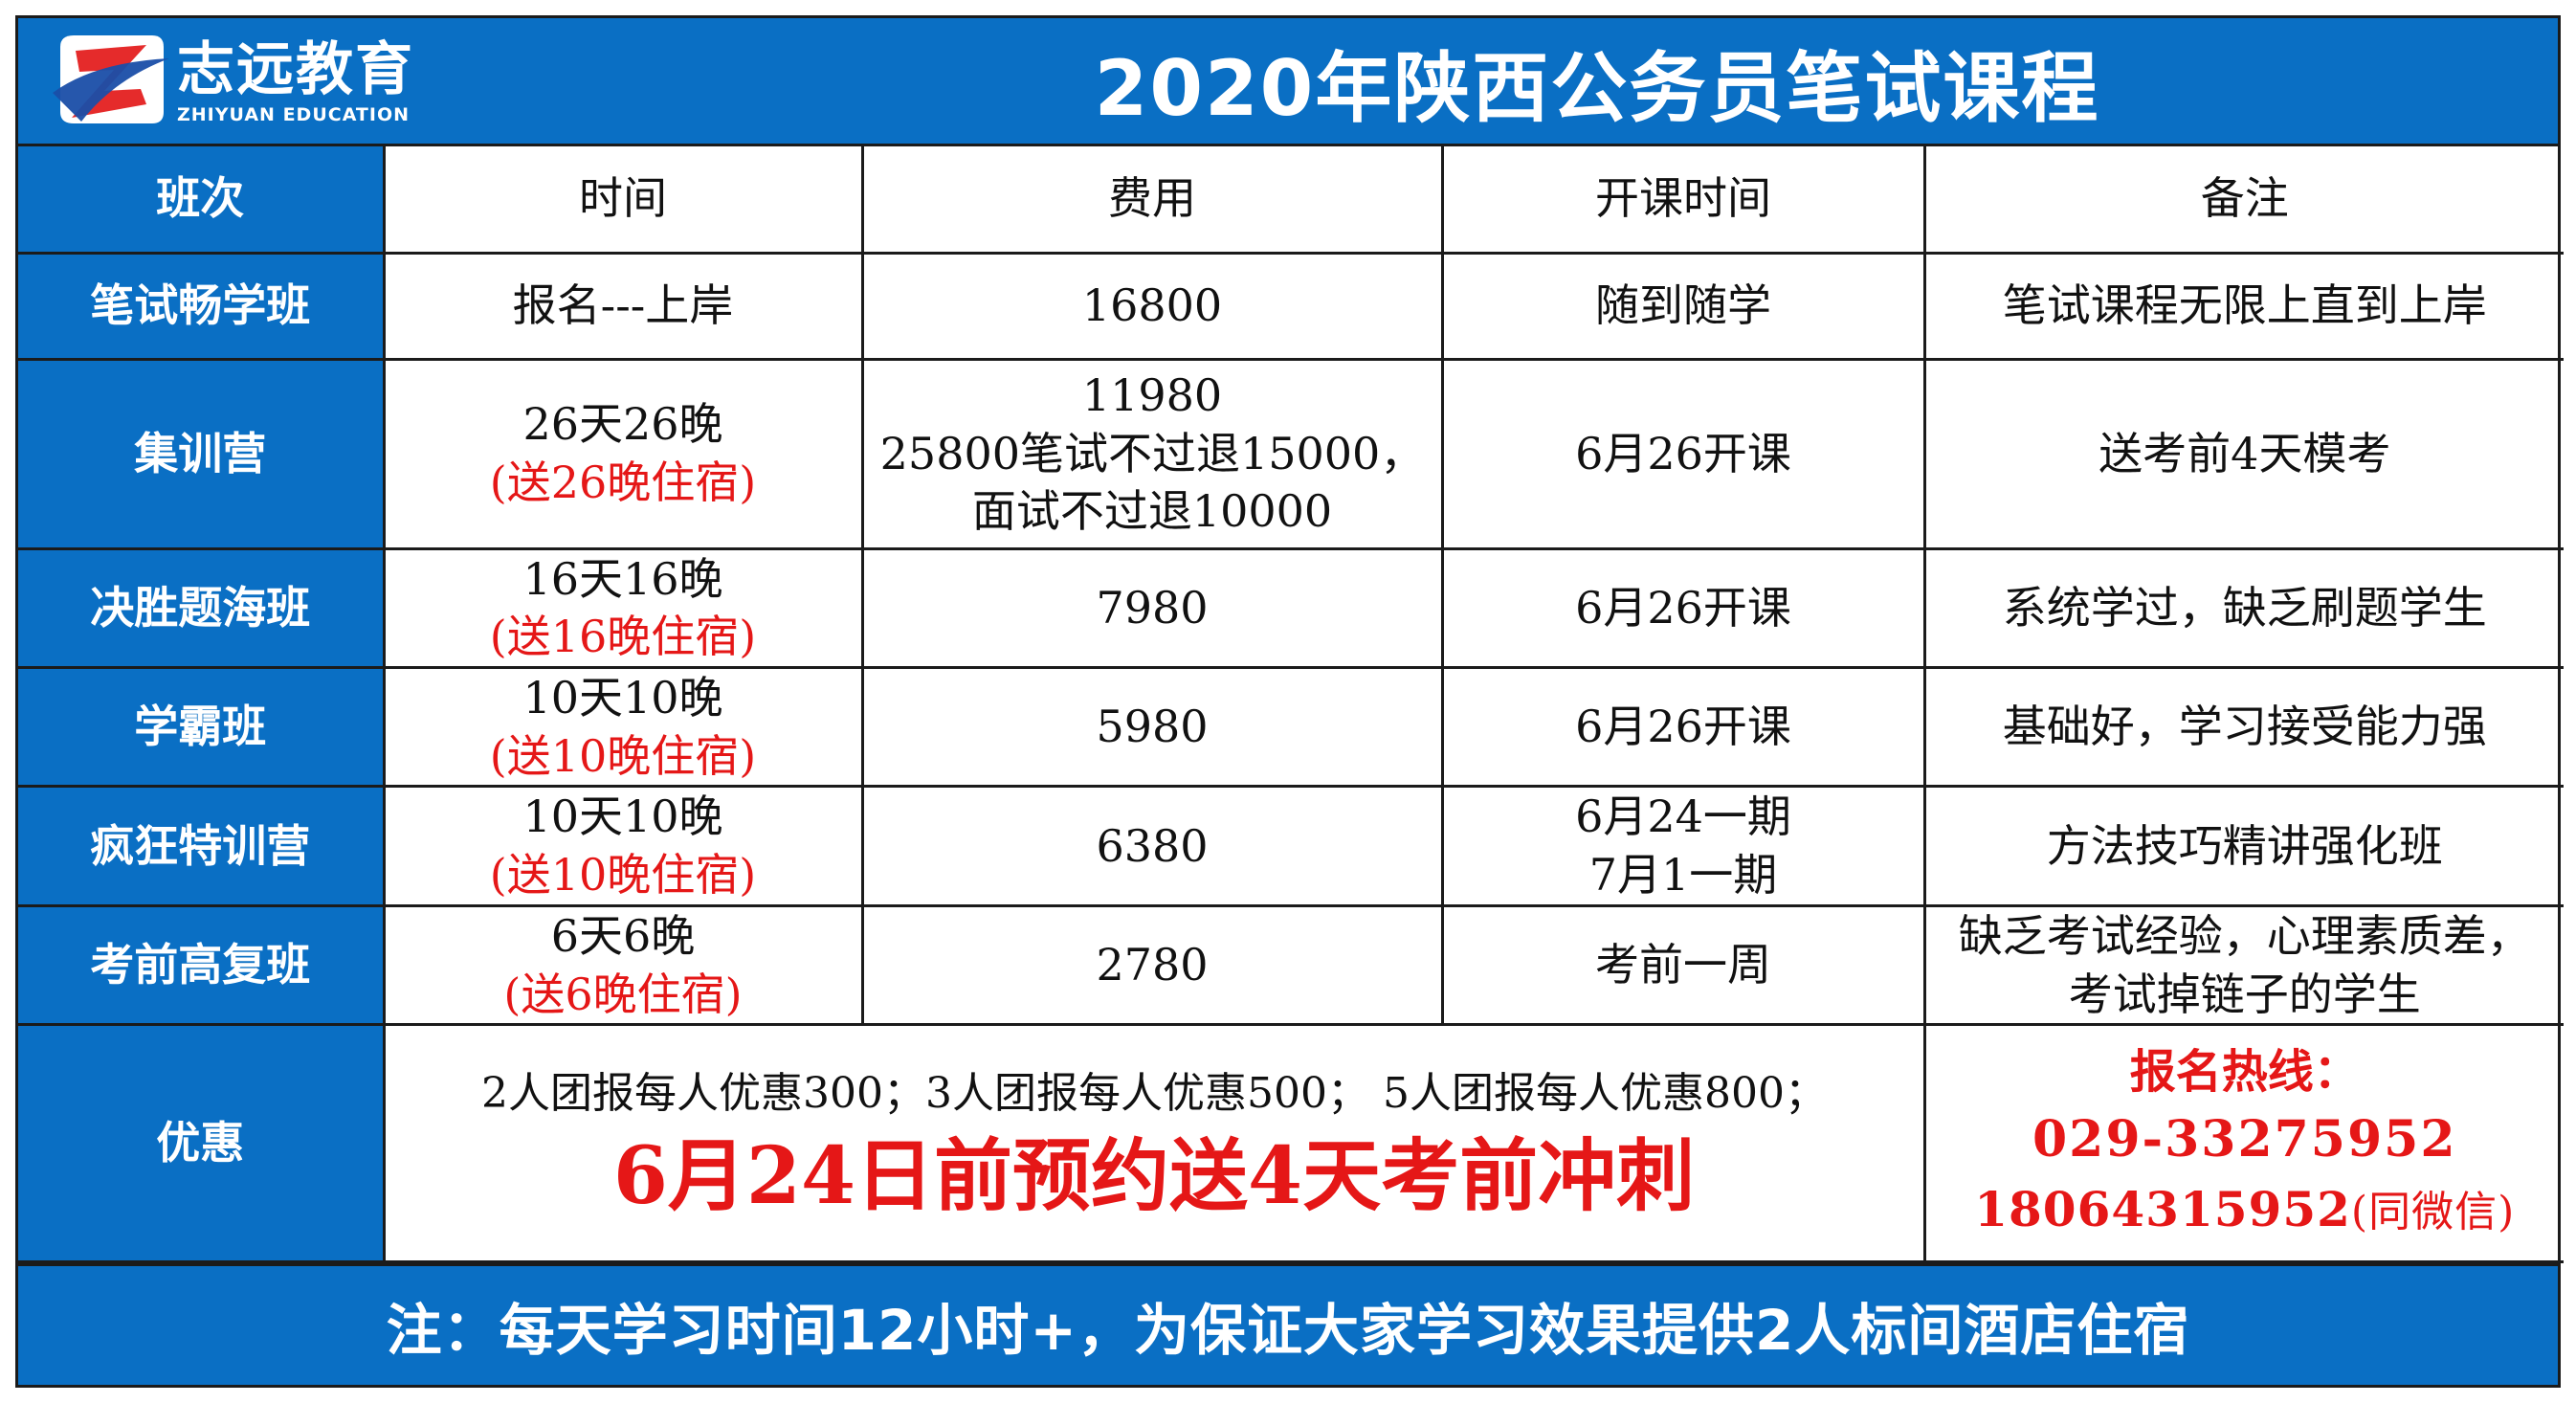 The height and width of the screenshot is (1403, 2576). What do you see at coordinates (623, 607) in the screenshot?
I see `time-cell: 16天16晚 (送16晚住宿)` at bounding box center [623, 607].